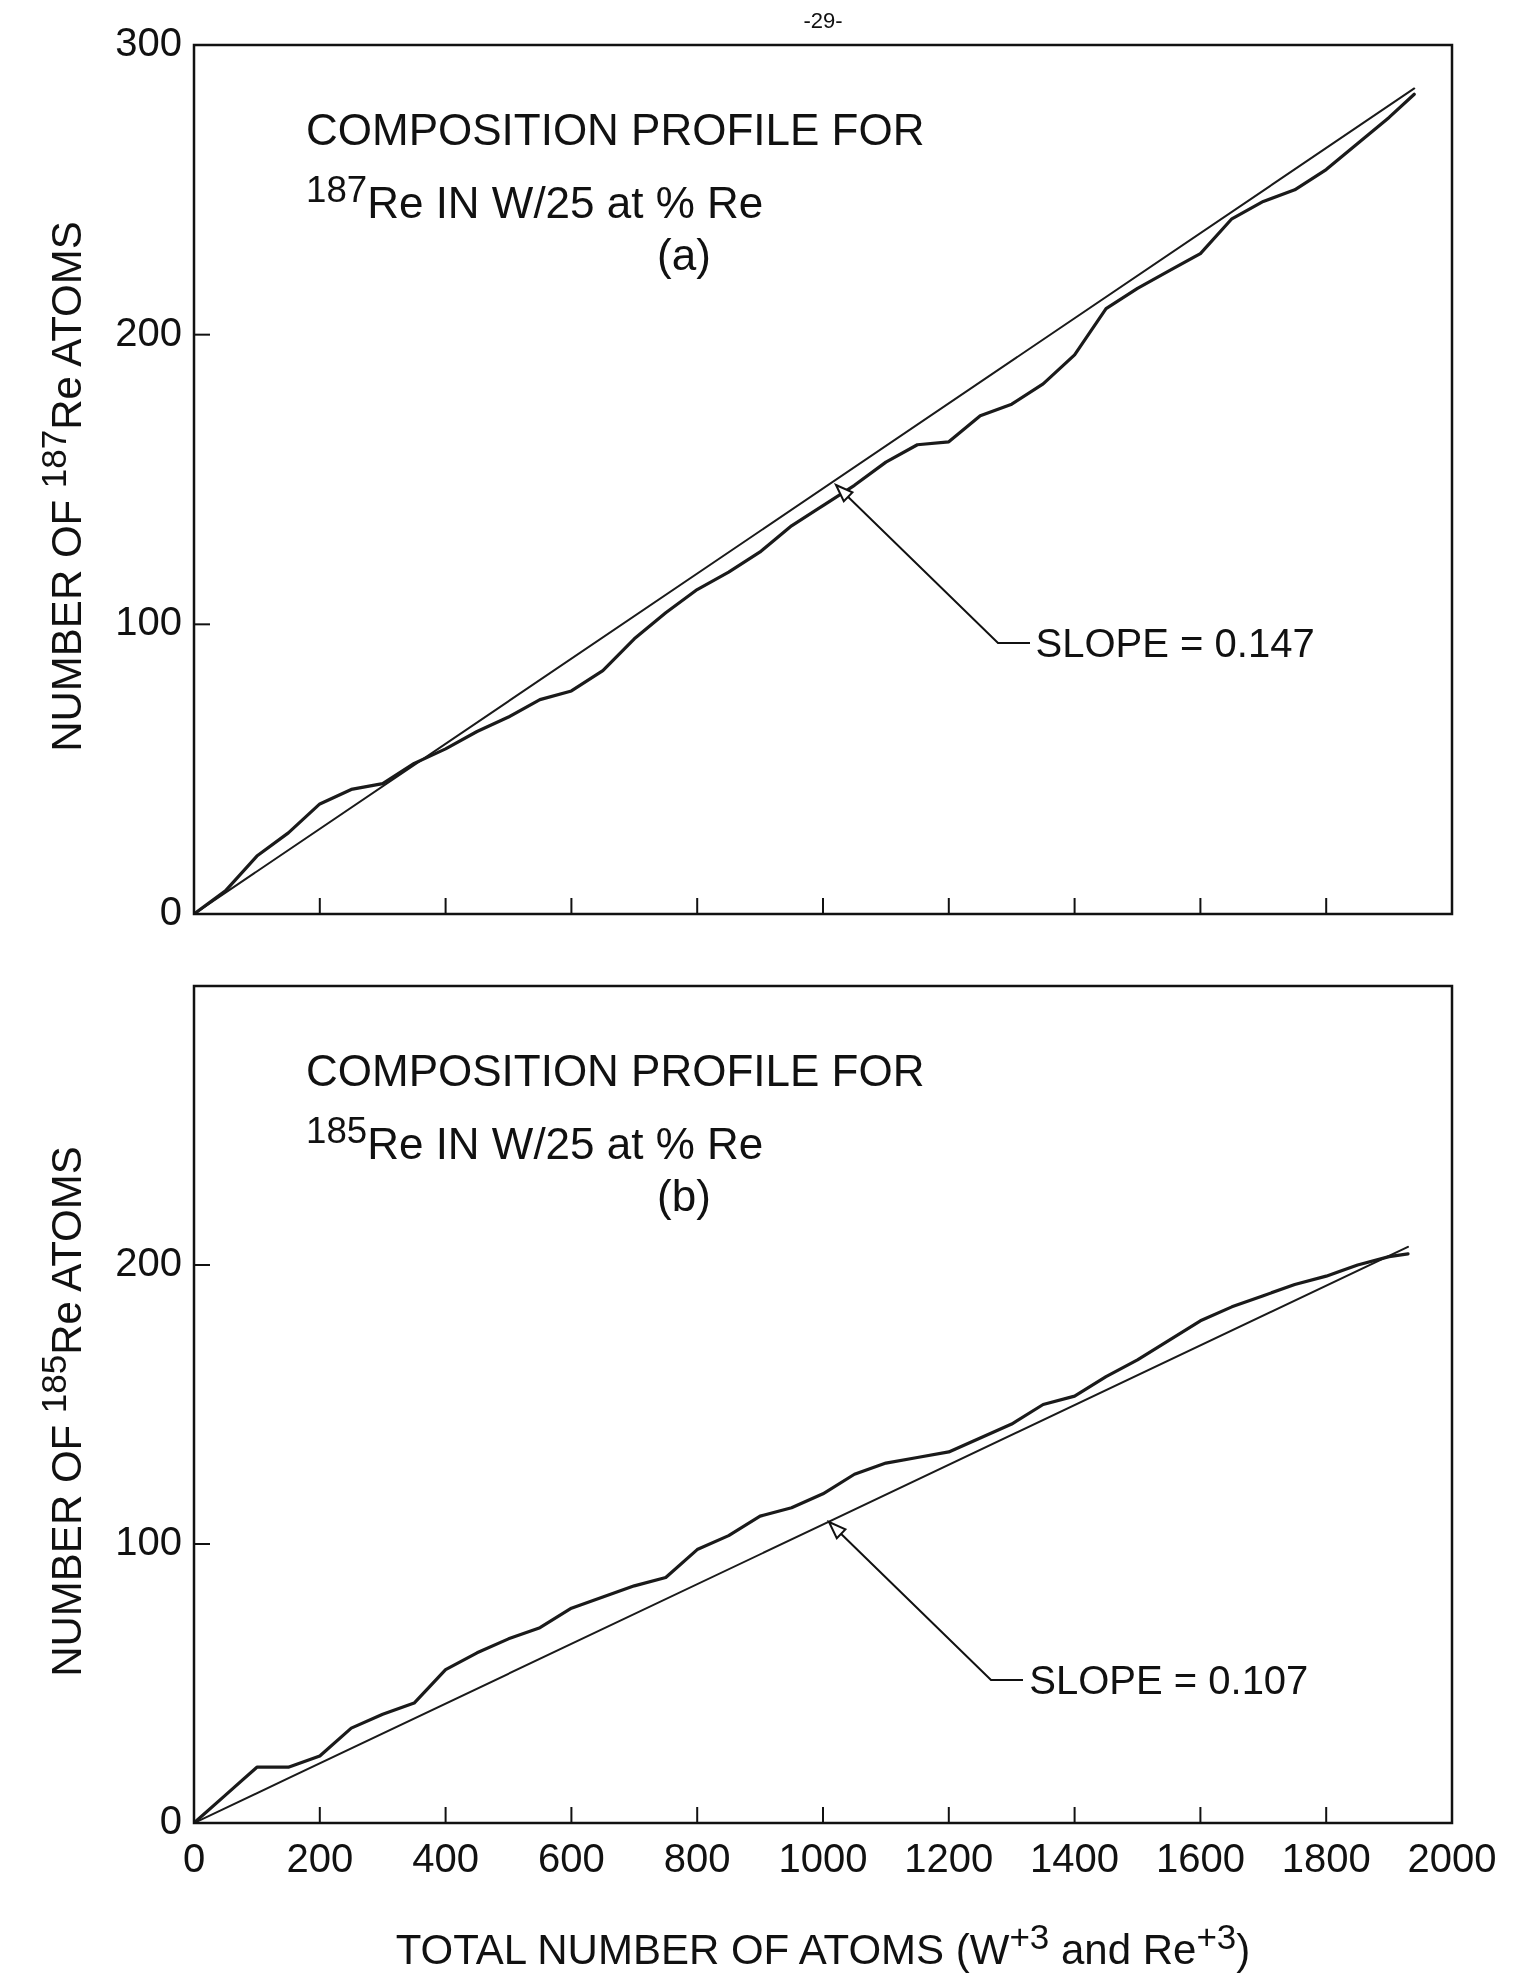  Describe the element at coordinates (615, 166) in the screenshot. I see `text: COMPOSITION PROFILE FOR $^{187}$Re IN W/25 at % Re` at that location.